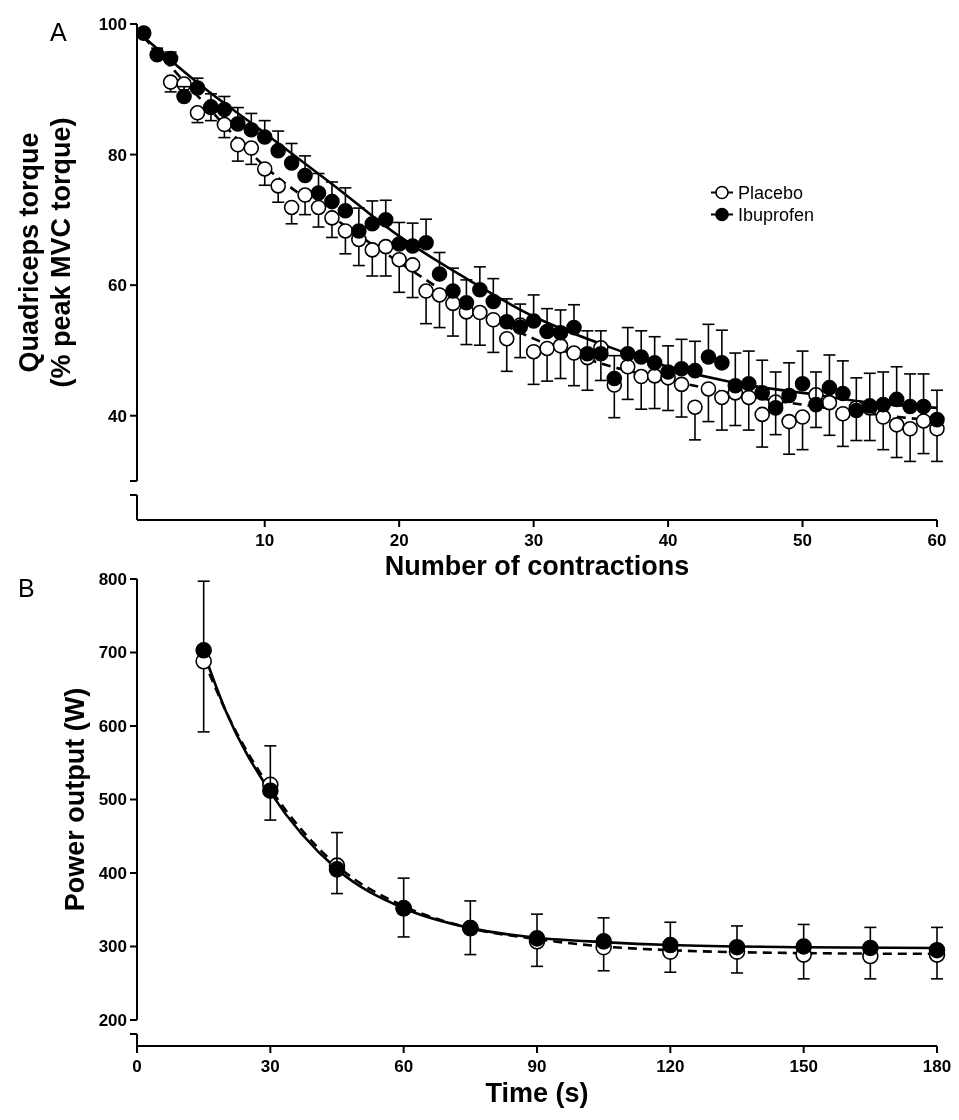 This screenshot has width=959, height=1120. I want to click on x-tick-label: 40, so click(668, 540).